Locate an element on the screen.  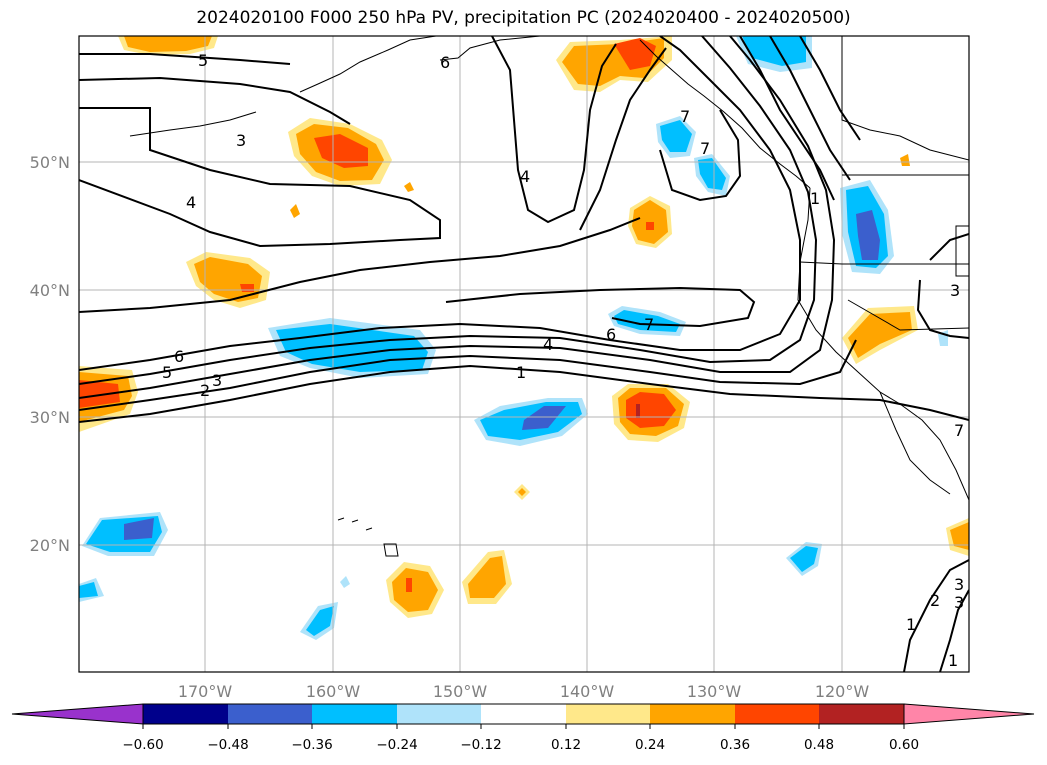
colorbar-tick-label: 0.12 is located at coordinates (566, 745).